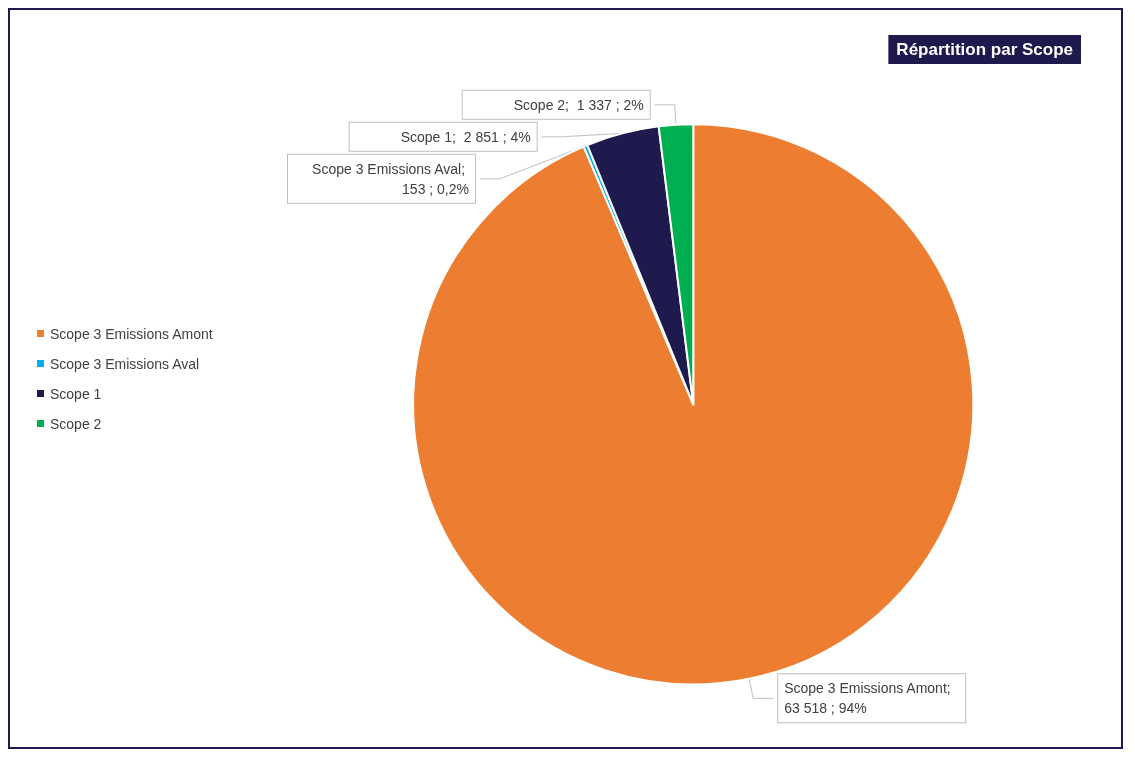 The image size is (1135, 759). What do you see at coordinates (131, 333) in the screenshot?
I see `legend-label: Scope 3 Emissions Amont` at bounding box center [131, 333].